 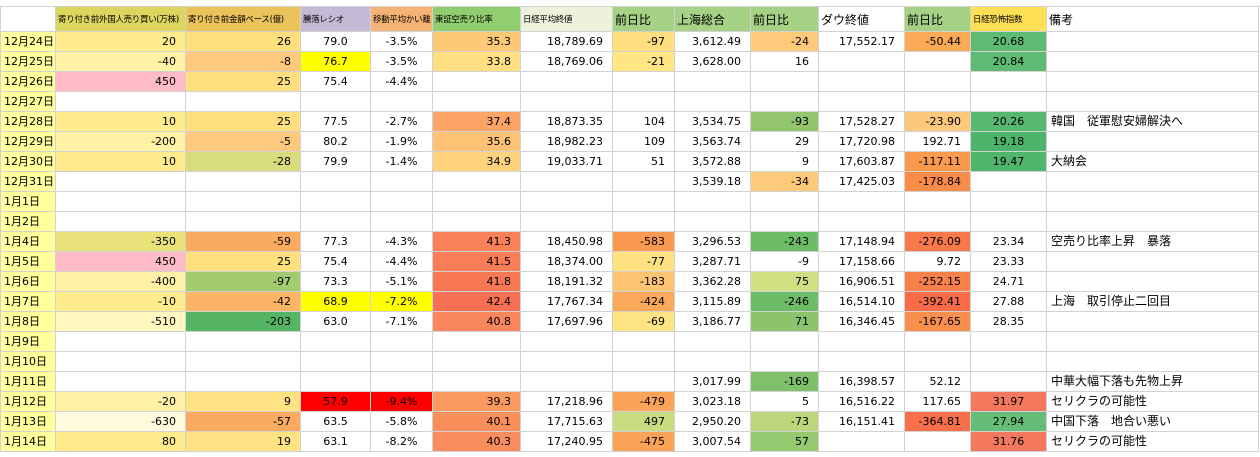 What do you see at coordinates (1152, 301) in the screenshot?
I see `remark-cell: 上海 取引停止二回目` at bounding box center [1152, 301].